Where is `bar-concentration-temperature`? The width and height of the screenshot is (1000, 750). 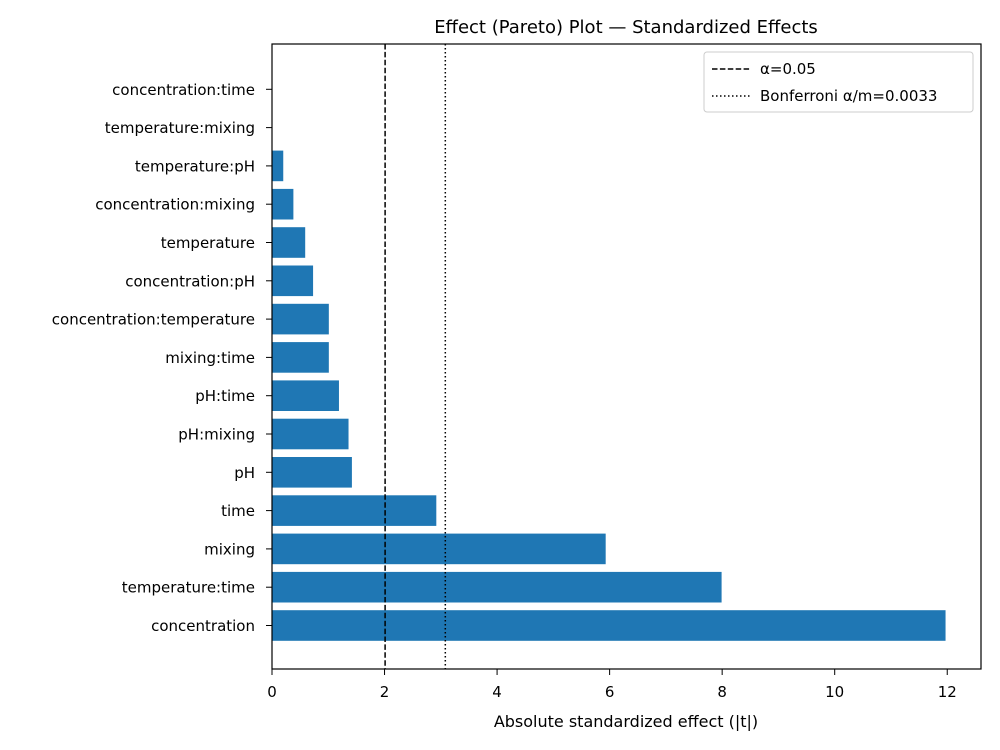
bar-concentration-temperature is located at coordinates (300, 319).